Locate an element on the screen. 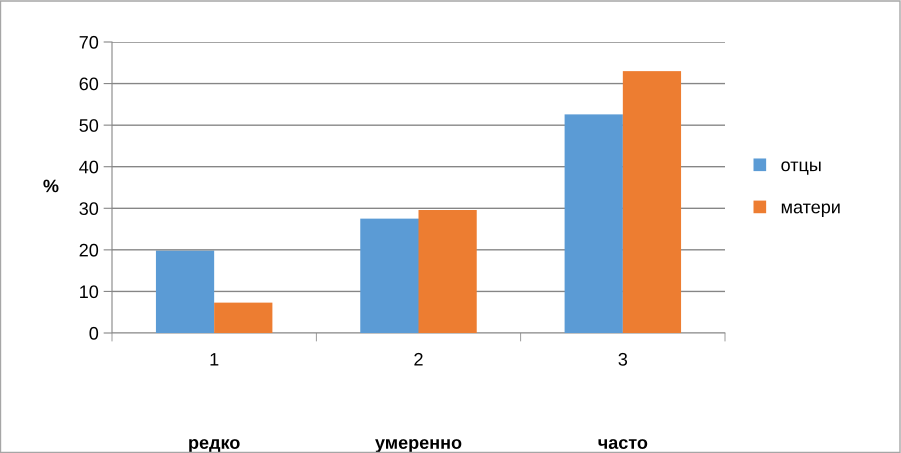 The width and height of the screenshot is (901, 453). text: редко is located at coordinates (214, 446).